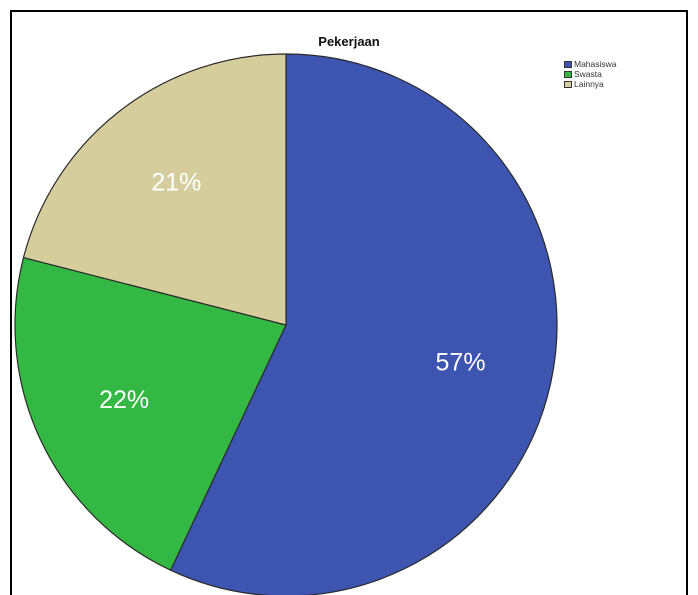 This screenshot has height=595, width=698. I want to click on chart-legend: Mahasiswa Swasta Lainnya, so click(590, 74).